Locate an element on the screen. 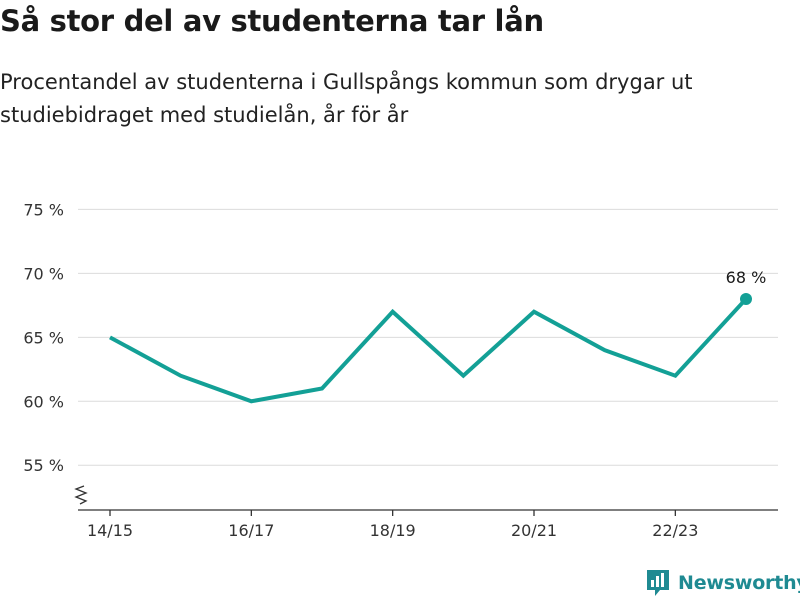 Image resolution: width=800 pixels, height=600 pixels. axis-break-icon is located at coordinates (81, 495).